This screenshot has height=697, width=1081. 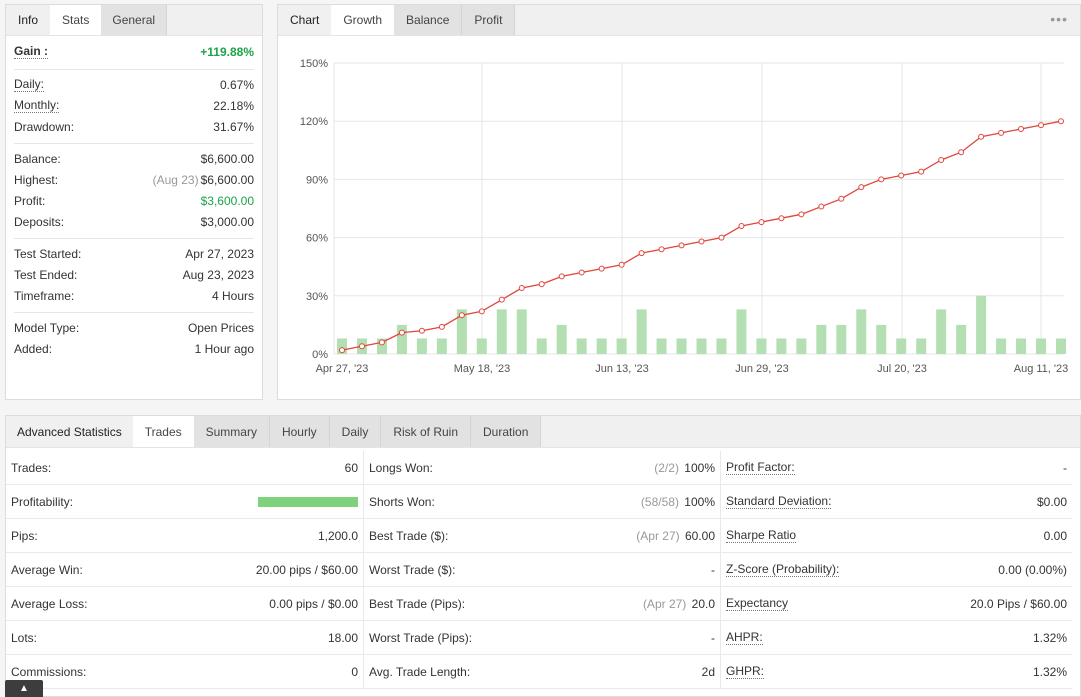 What do you see at coordinates (184, 536) in the screenshot?
I see `pips-row: Pips: 1,200.0` at bounding box center [184, 536].